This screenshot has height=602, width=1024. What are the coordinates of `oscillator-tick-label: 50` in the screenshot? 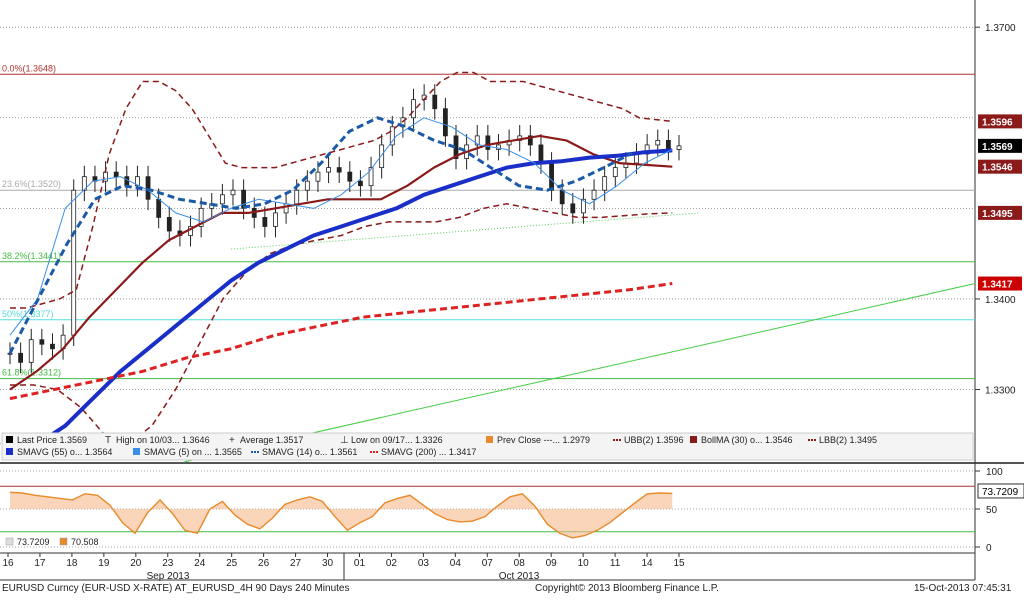 It's located at (992, 510).